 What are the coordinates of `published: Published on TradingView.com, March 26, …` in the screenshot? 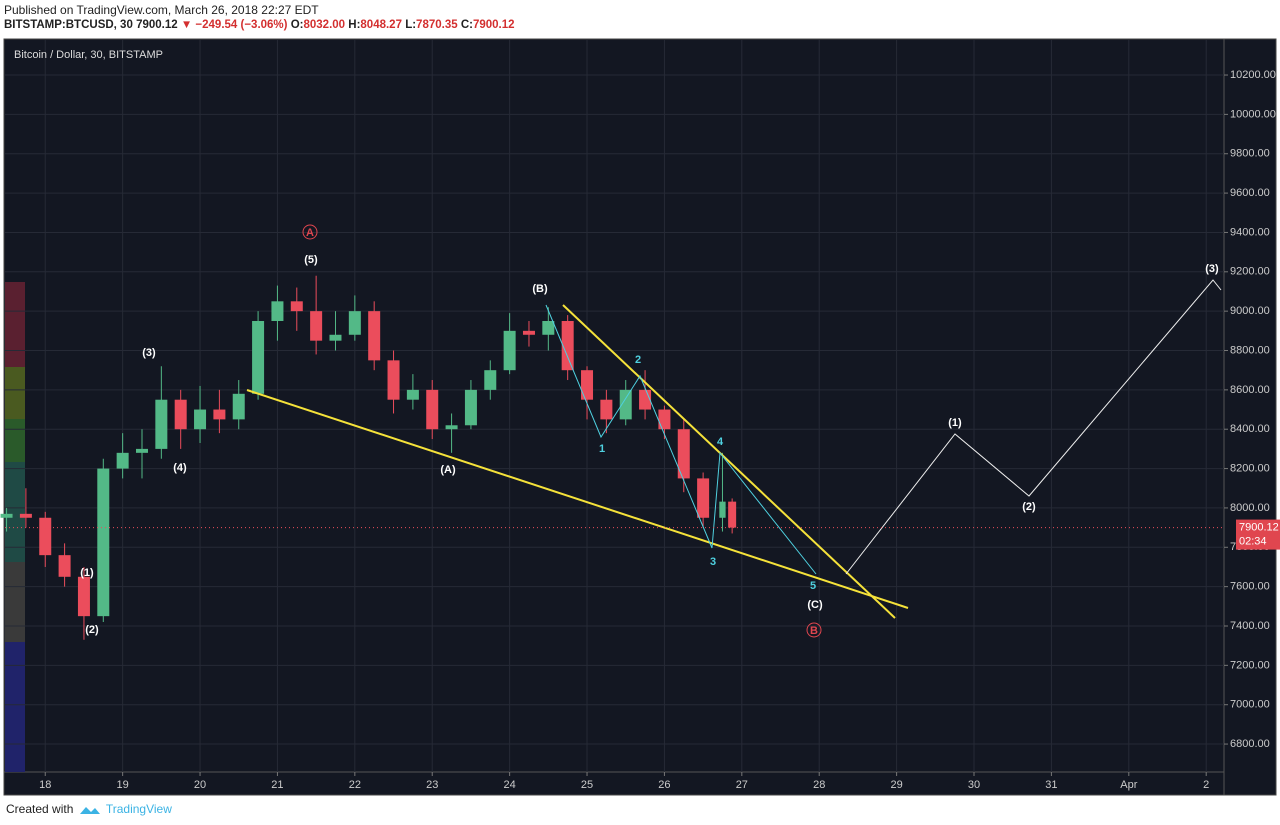 It's located at (161, 10).